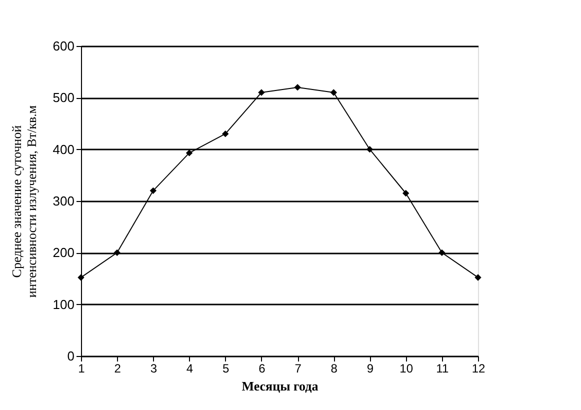 The image size is (581, 410). I want to click on x-tick-label: 2, so click(118, 369).